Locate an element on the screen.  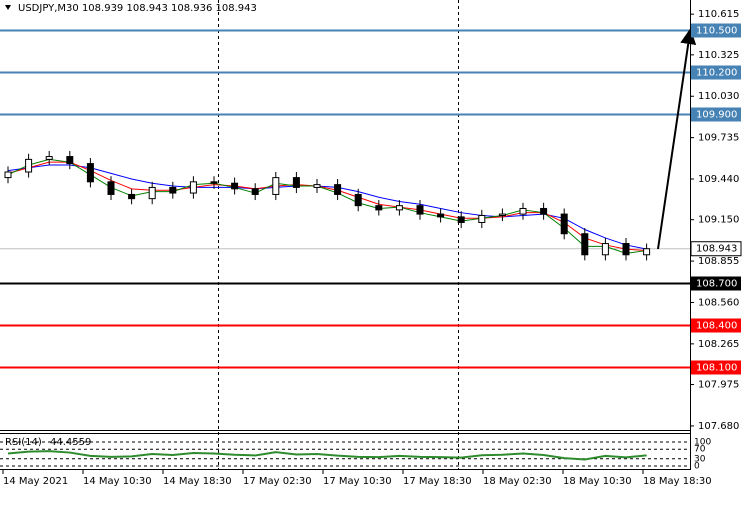
level-label: 109.900 is located at coordinates (716, 115).